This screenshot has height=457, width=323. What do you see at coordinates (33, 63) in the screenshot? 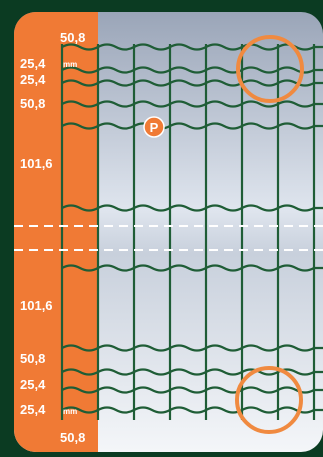
I see `label-top-25-4-a: 25,4` at bounding box center [33, 63].